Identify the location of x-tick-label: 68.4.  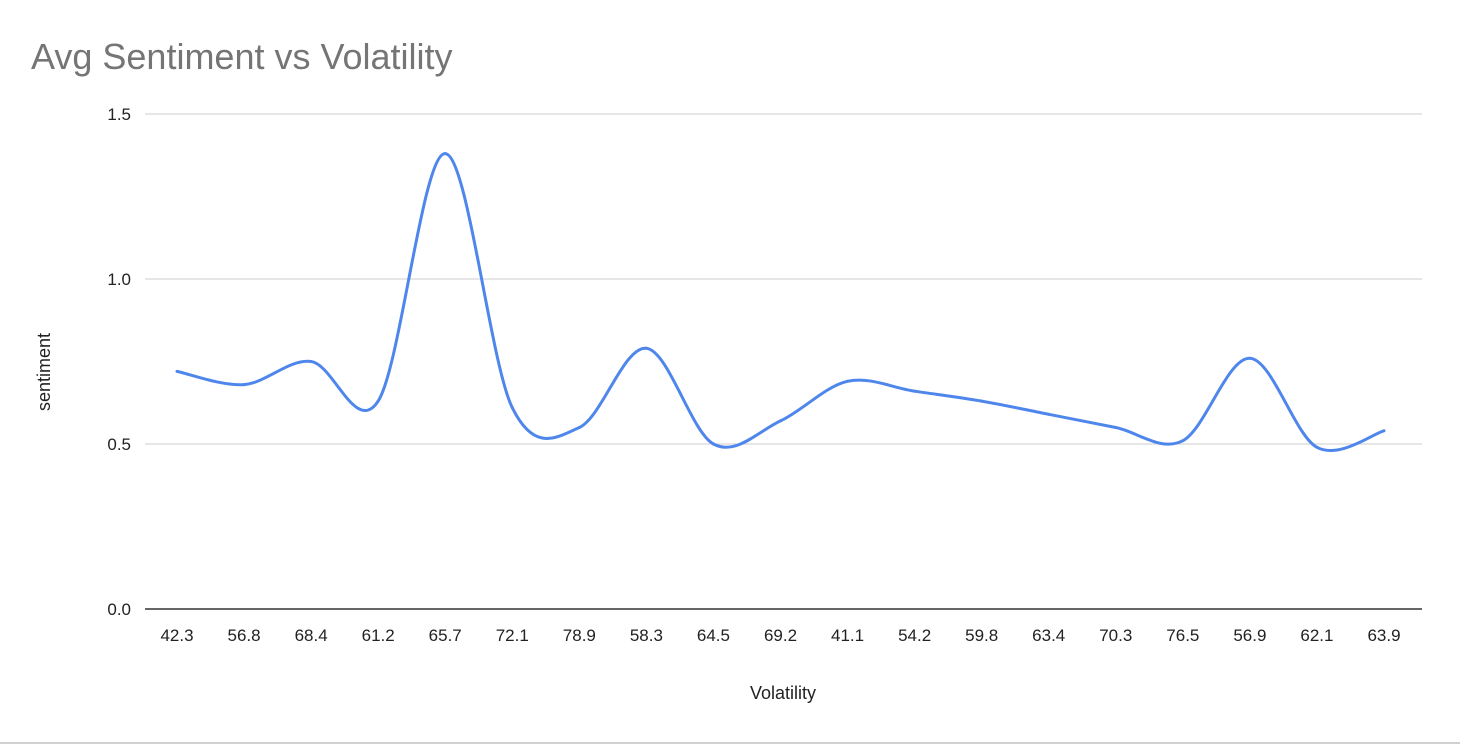
(311, 635).